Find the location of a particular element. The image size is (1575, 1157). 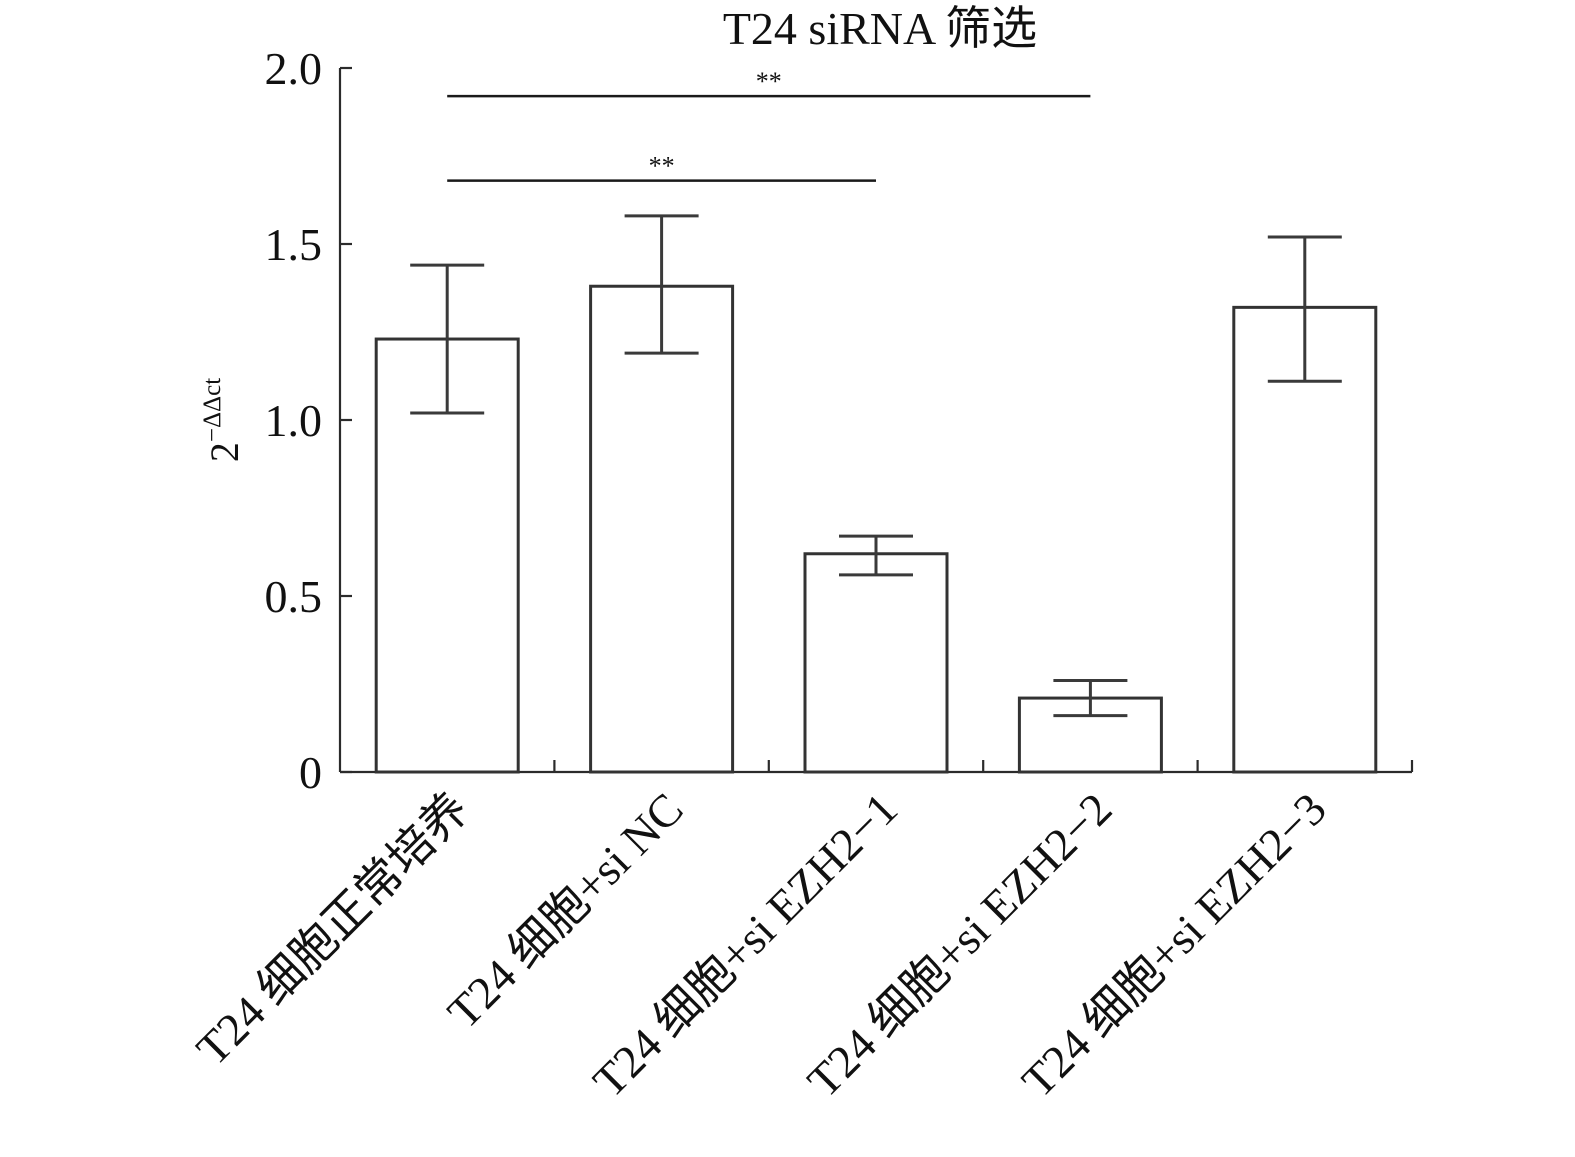

x-category-label: T24 细胞正常培养 is located at coordinates (333, 929).